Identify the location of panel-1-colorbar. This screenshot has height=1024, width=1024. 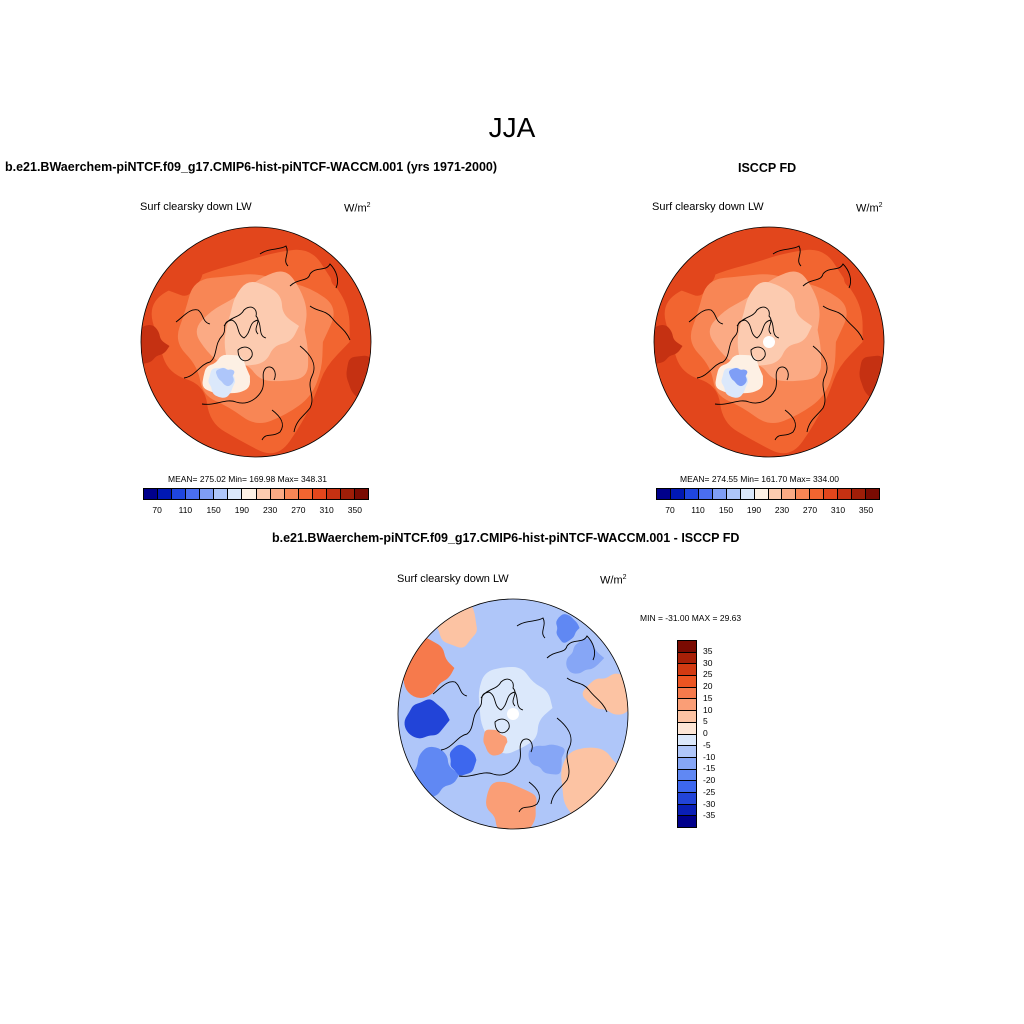
(256, 494).